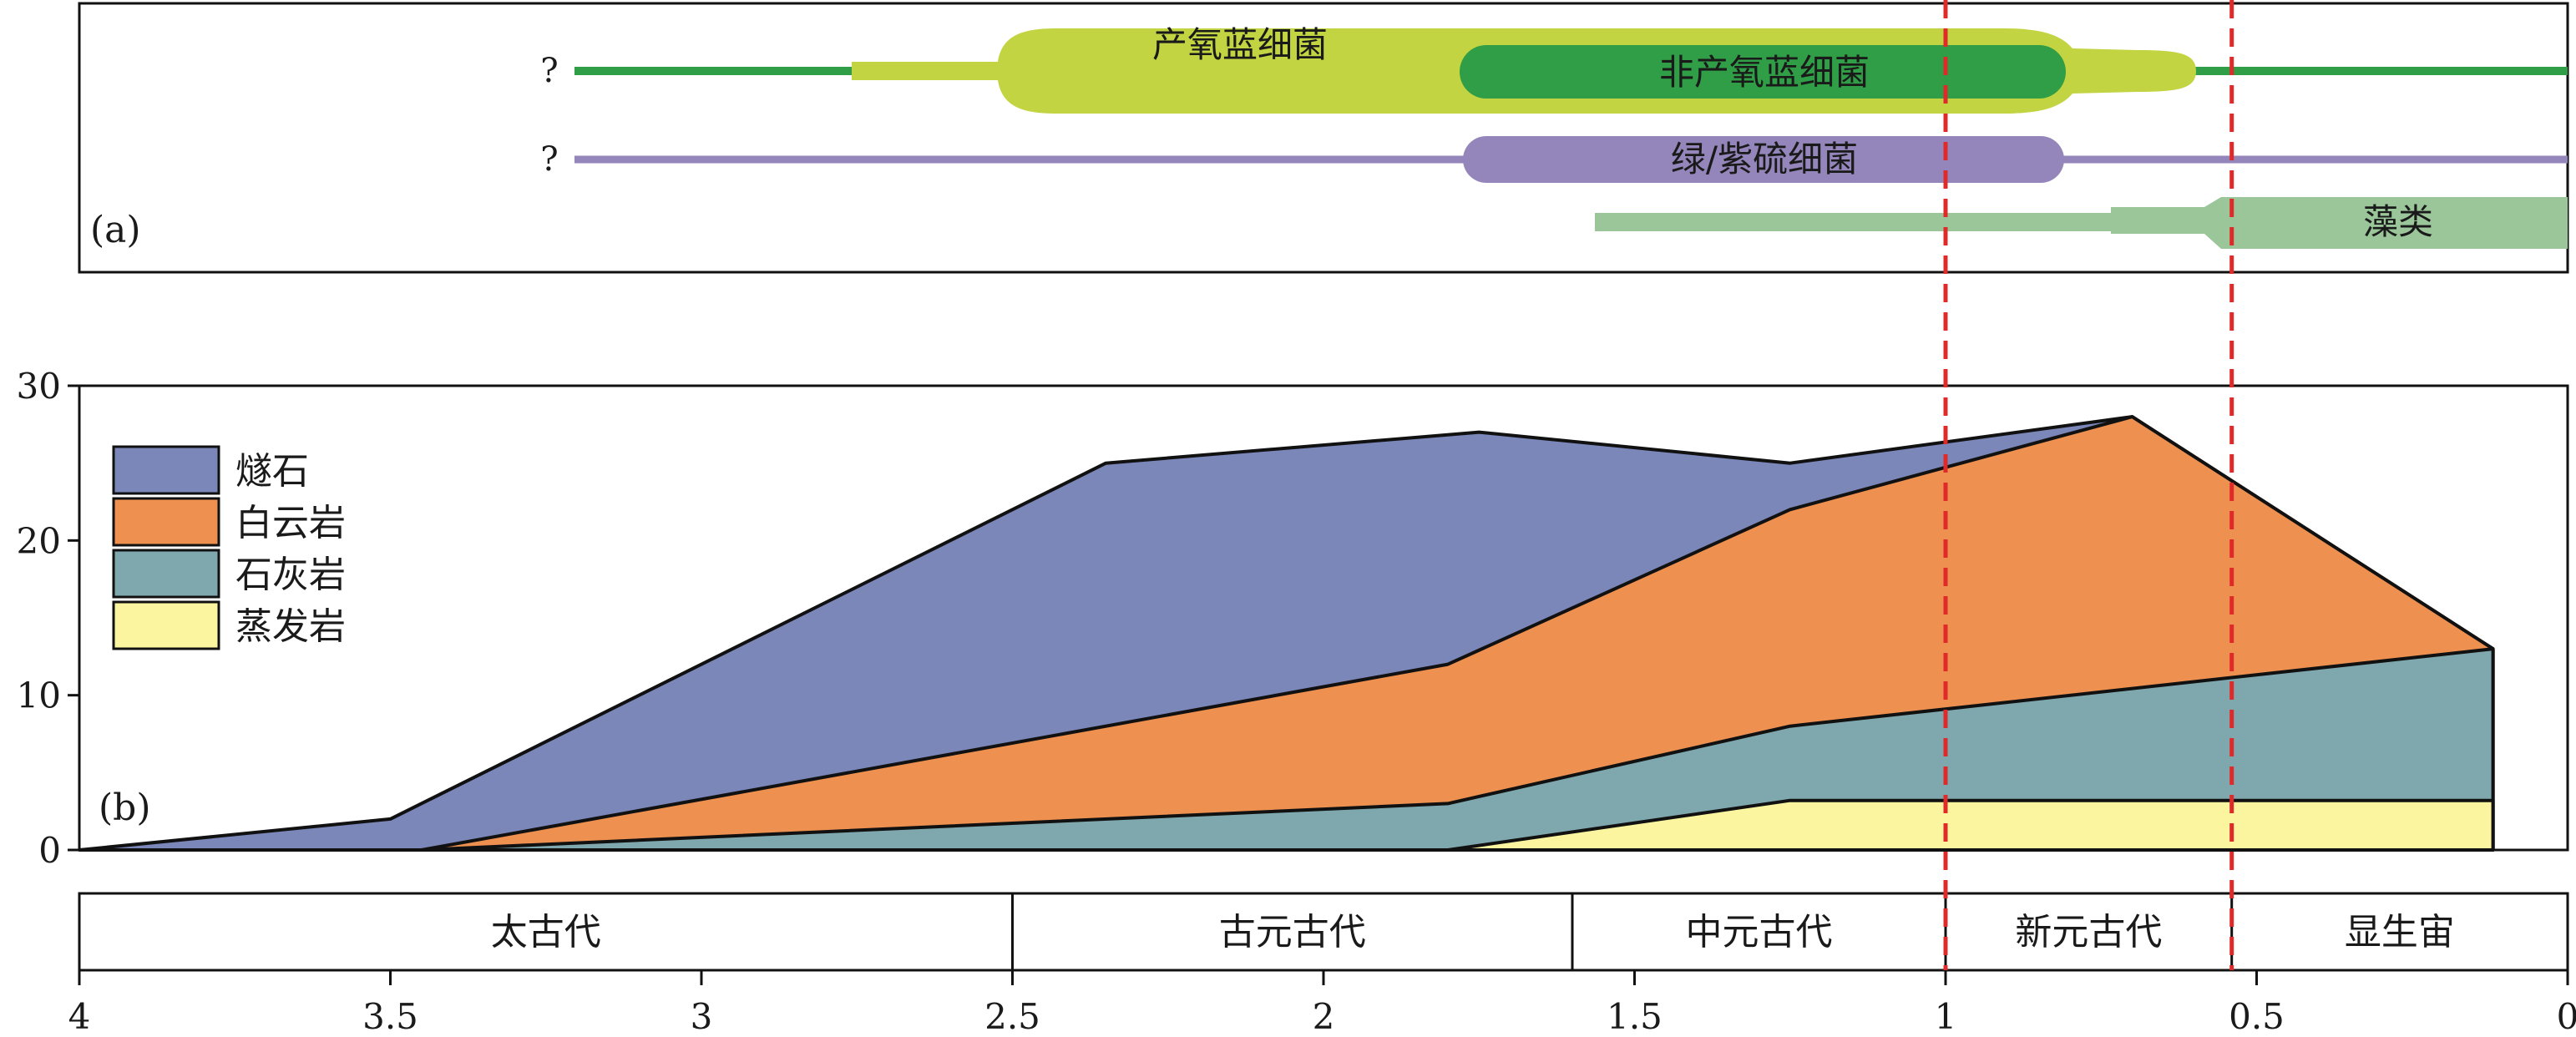 This screenshot has width=2576, height=1037. I want to click on question-mark-1: ?, so click(549, 71).